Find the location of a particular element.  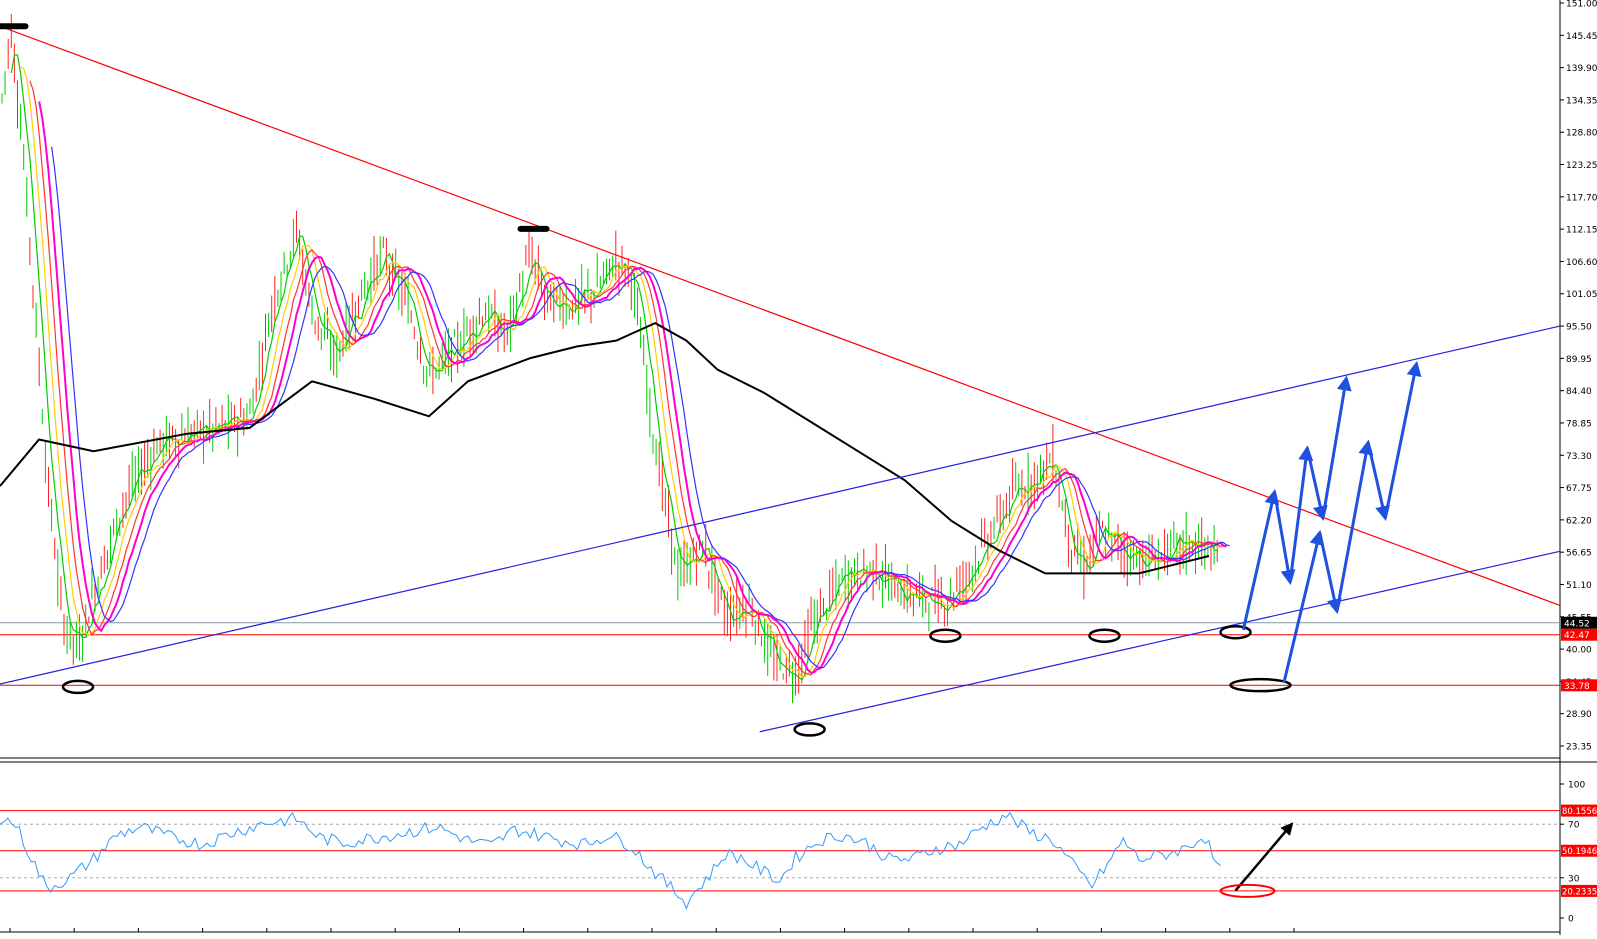

price-tick-label: 128.80 is located at coordinates (1581, 134).